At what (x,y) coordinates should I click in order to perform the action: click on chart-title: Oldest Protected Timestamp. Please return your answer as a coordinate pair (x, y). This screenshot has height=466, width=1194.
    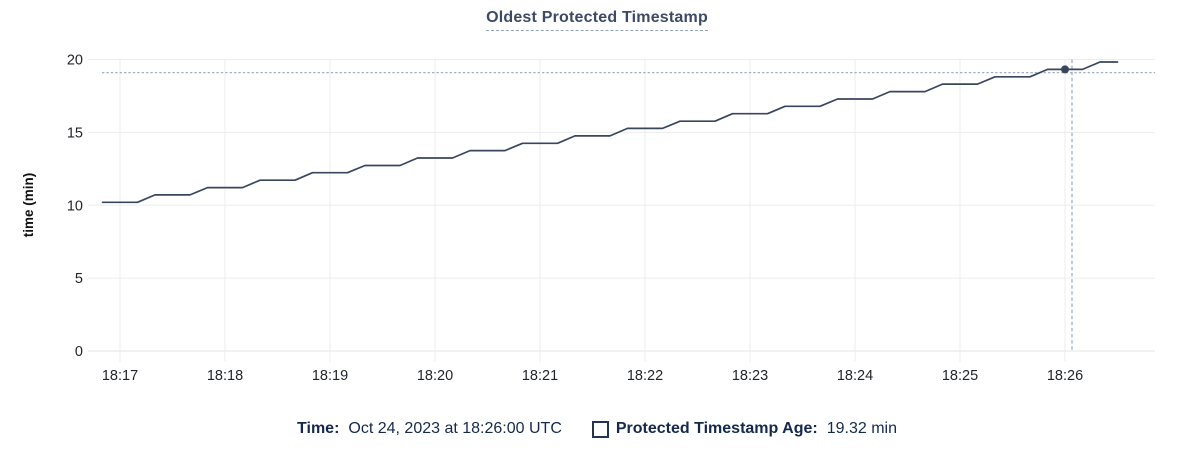
    Looking at the image, I should click on (597, 20).